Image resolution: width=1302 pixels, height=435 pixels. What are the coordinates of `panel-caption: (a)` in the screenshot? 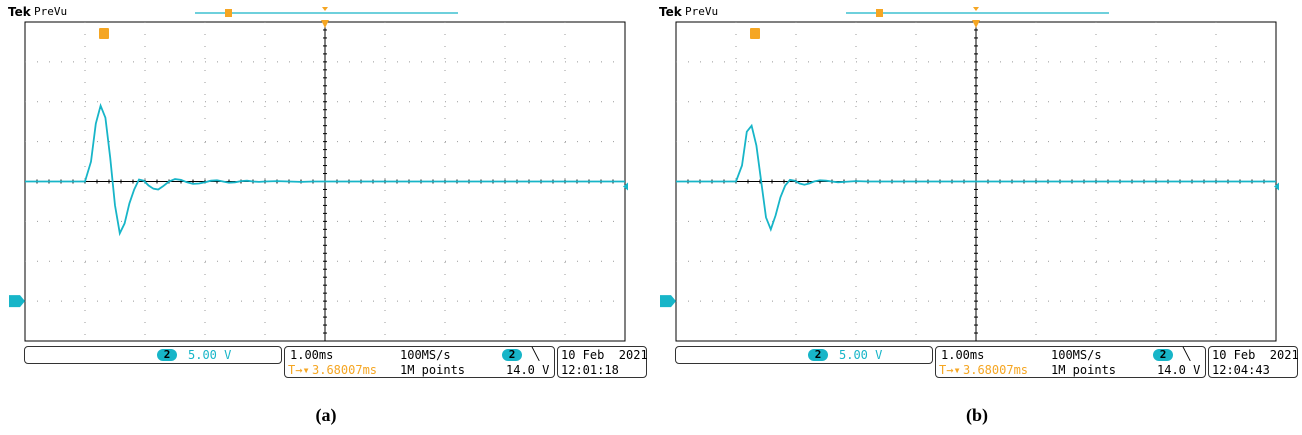 It's located at (326, 415).